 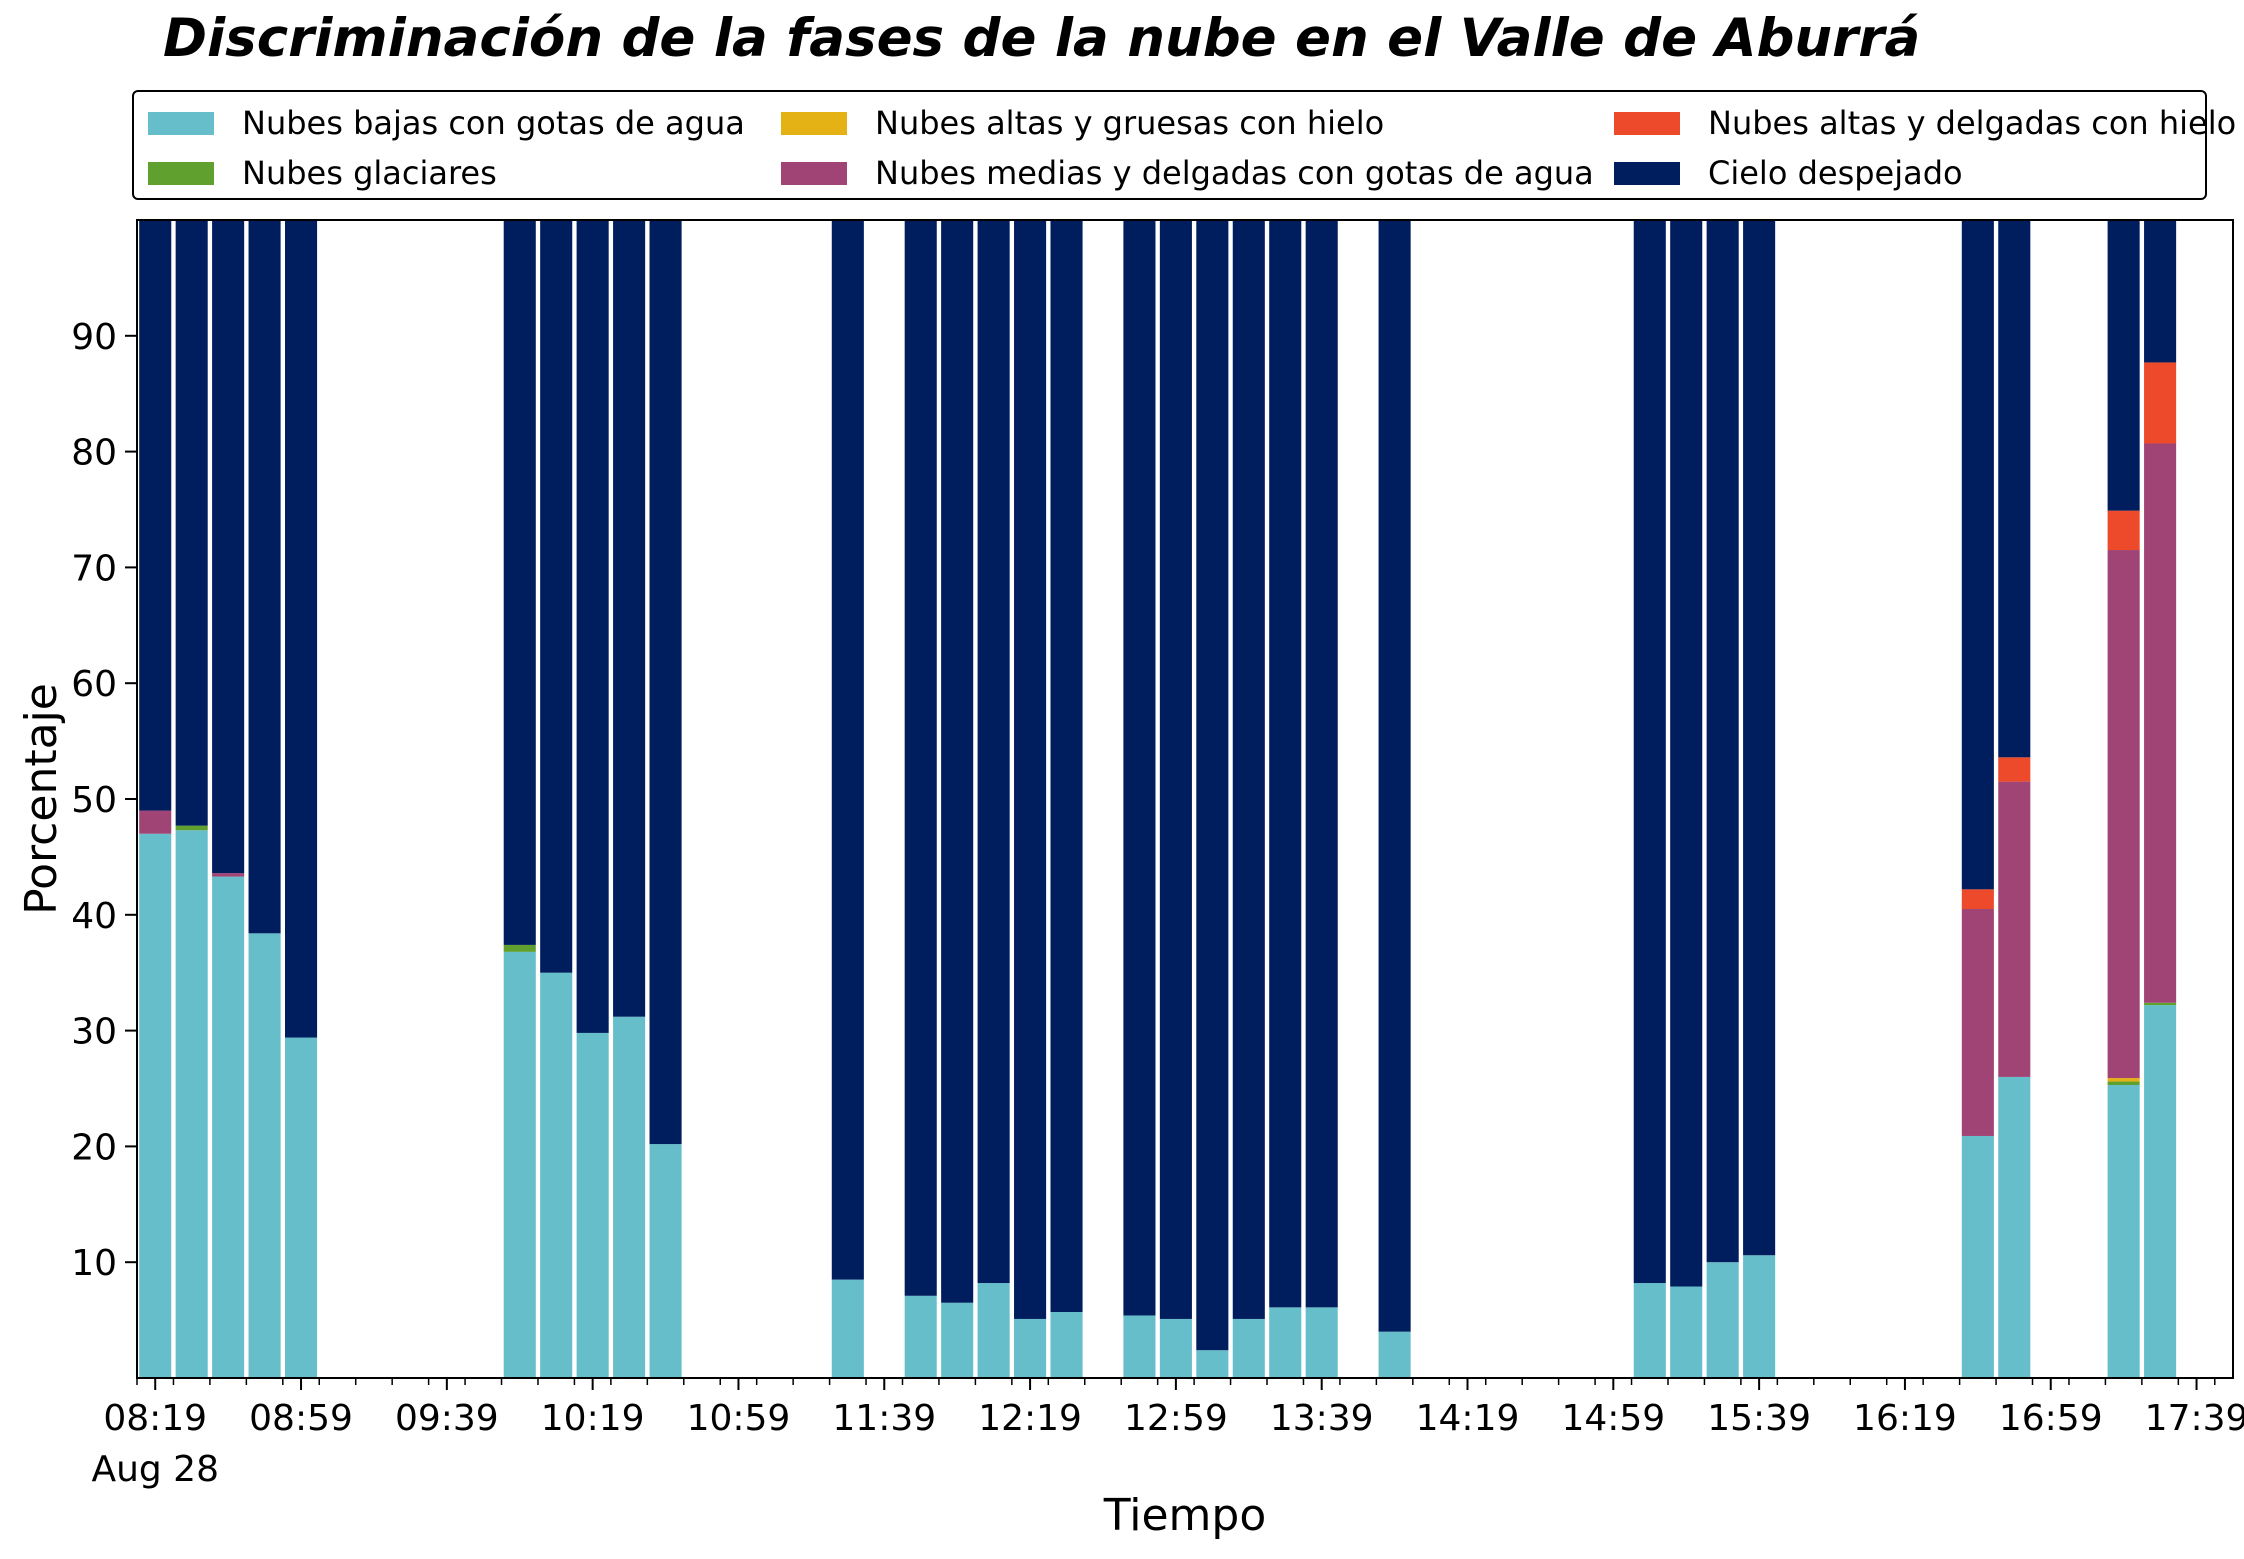 I want to click on y-tick-label: 20, so click(x=94, y=1147).